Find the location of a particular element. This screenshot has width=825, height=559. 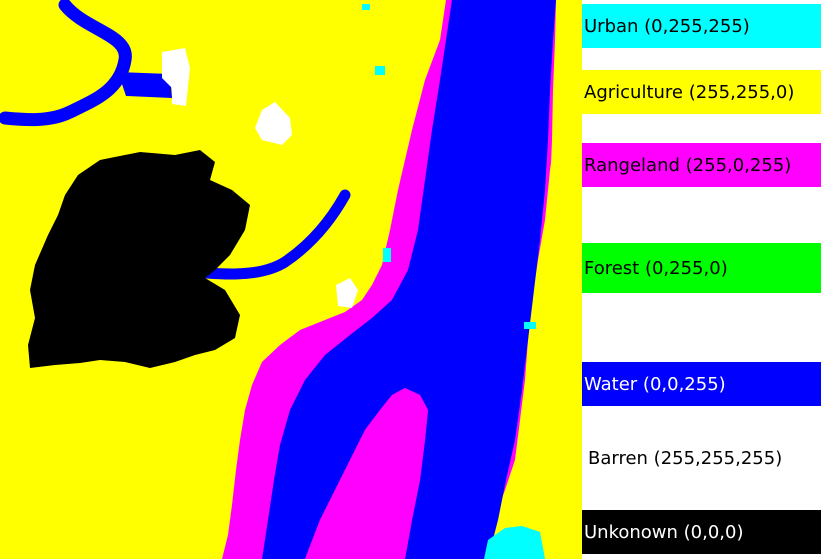

legend-item-water: Water (0,0,255) is located at coordinates (701, 384).